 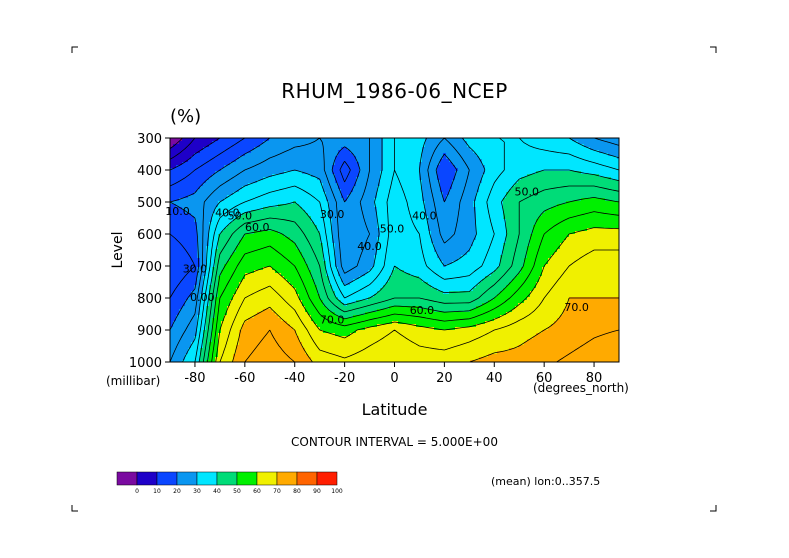 I want to click on colorbar-tick-label: 100, so click(x=337, y=491).